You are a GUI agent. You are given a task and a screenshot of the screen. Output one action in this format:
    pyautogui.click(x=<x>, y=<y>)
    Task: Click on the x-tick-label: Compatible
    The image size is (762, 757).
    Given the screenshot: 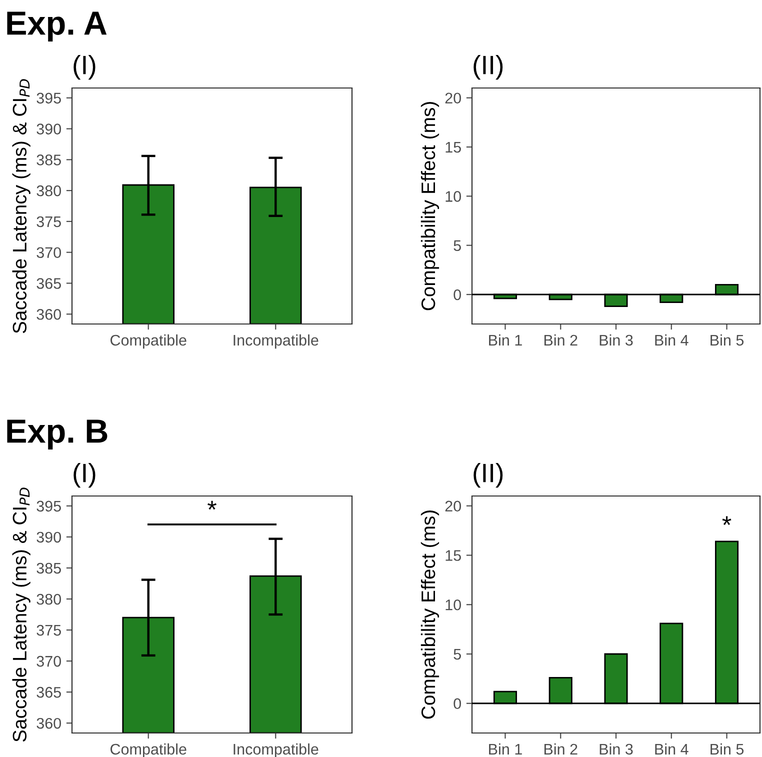 What is the action you would take?
    pyautogui.click(x=148, y=341)
    